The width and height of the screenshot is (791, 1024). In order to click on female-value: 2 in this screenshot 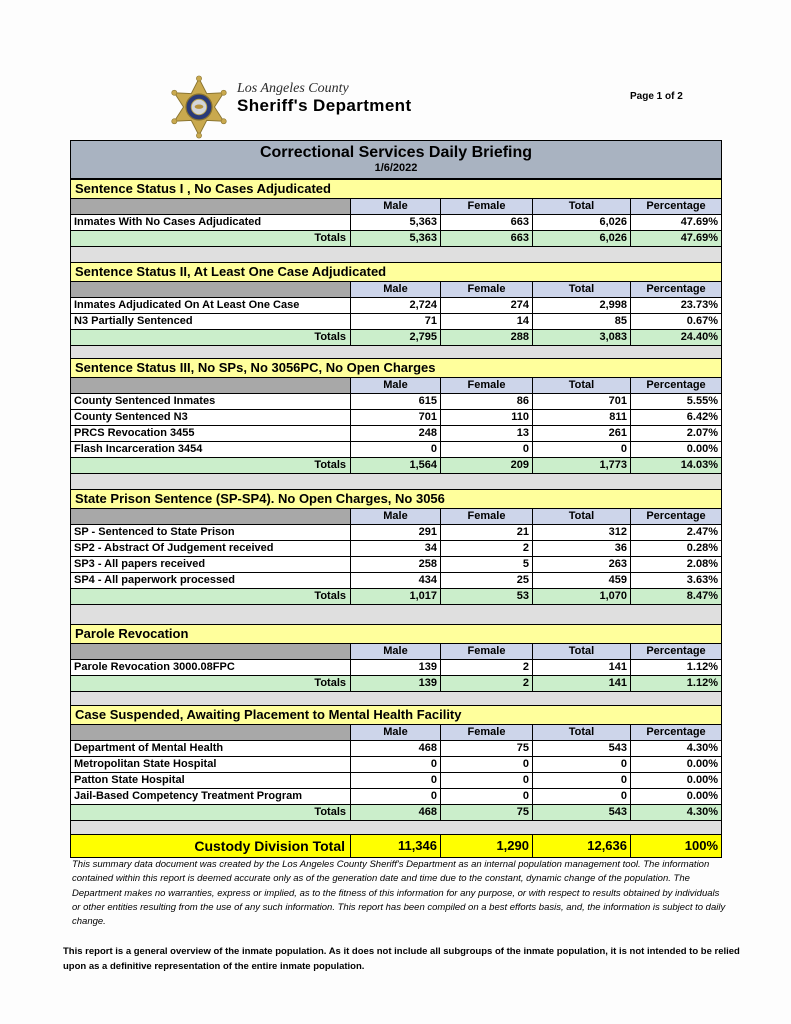, I will do `click(487, 667)`.